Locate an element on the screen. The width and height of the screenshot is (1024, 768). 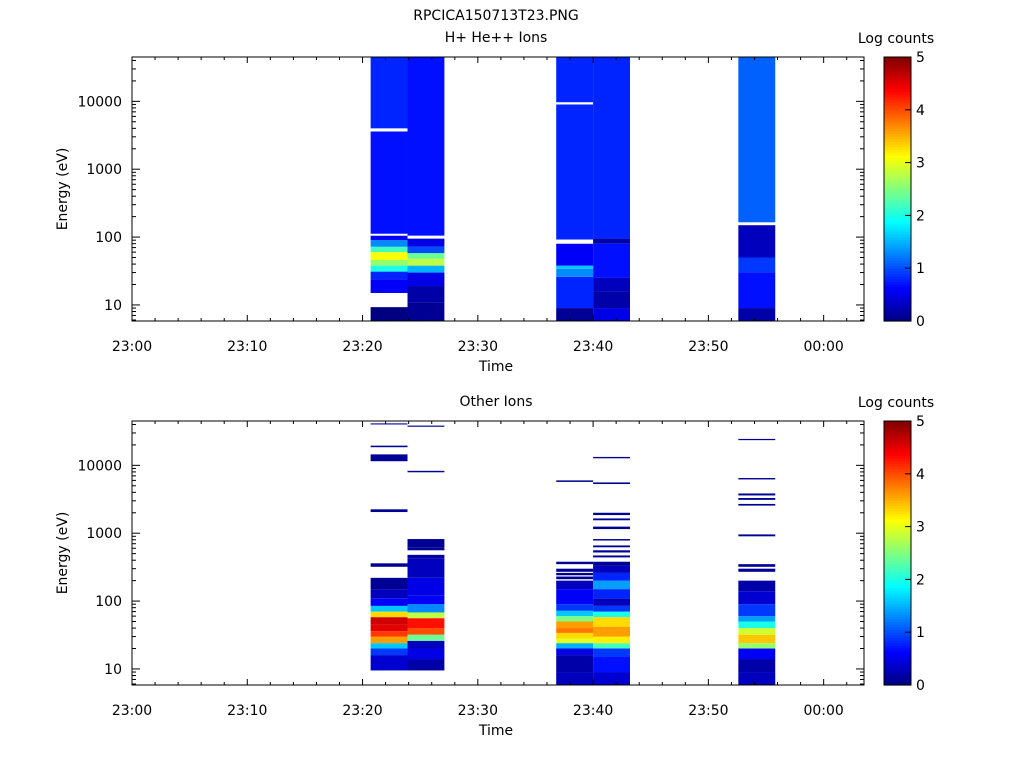
x-tick-label: 23:50 is located at coordinates (708, 347).